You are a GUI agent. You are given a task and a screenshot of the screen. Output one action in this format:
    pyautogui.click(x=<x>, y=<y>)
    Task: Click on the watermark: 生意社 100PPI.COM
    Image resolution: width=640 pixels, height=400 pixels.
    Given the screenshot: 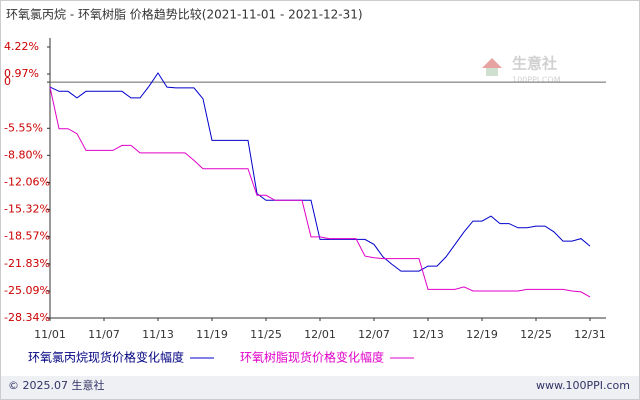 What is the action you would take?
    pyautogui.click(x=521, y=70)
    